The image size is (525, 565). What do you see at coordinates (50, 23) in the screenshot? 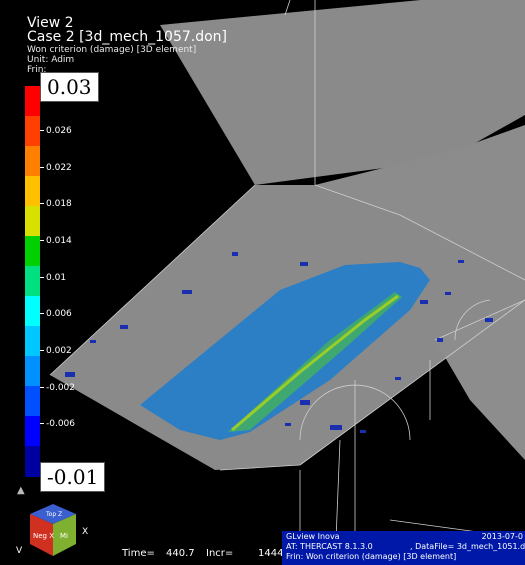
I see `view-title: View 2` at bounding box center [50, 23].